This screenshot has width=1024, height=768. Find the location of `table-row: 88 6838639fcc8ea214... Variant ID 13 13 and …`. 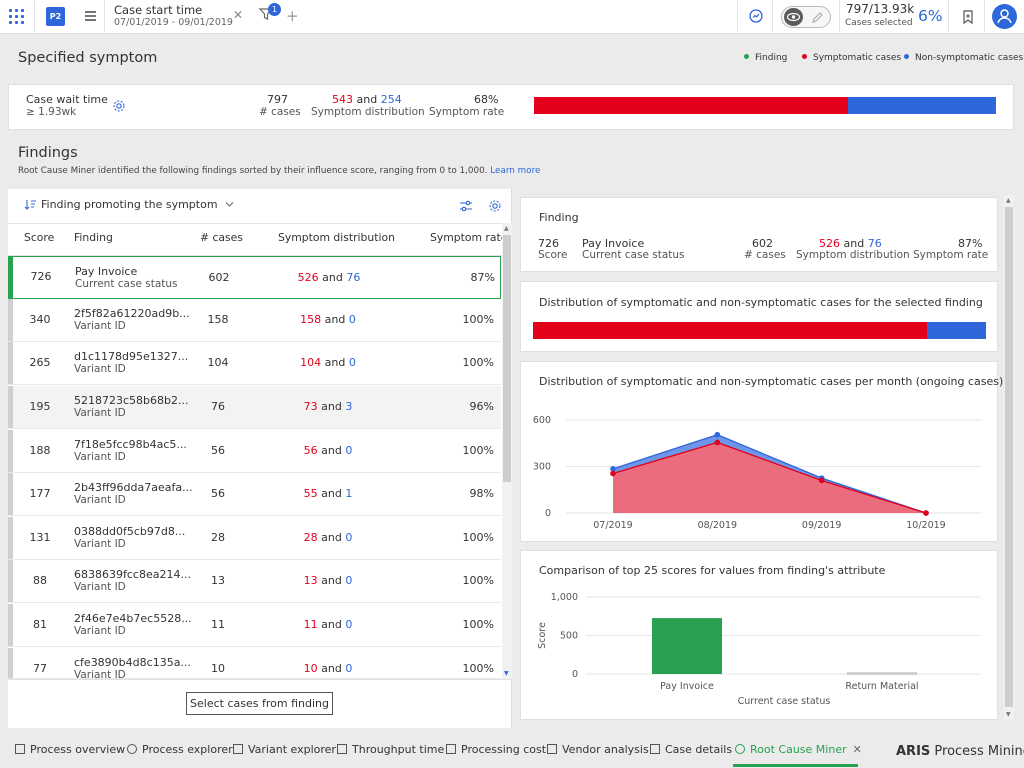

table-row: 88 6838639fcc8ea214... Variant ID 13 13 and … is located at coordinates (254, 581).